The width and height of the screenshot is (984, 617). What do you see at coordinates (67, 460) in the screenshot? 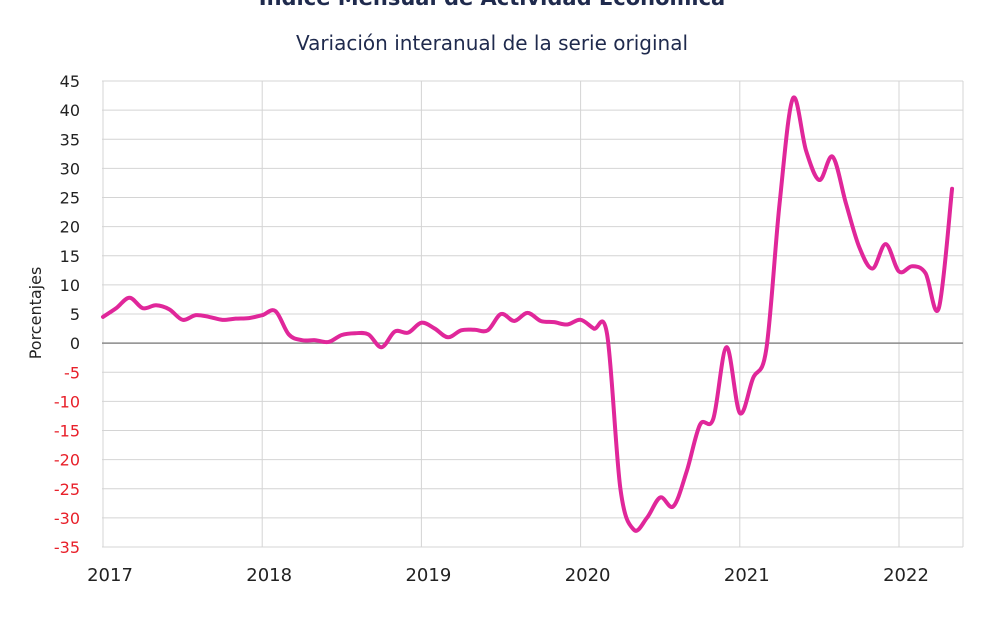
I see `y-tick-label: -20` at bounding box center [67, 460].